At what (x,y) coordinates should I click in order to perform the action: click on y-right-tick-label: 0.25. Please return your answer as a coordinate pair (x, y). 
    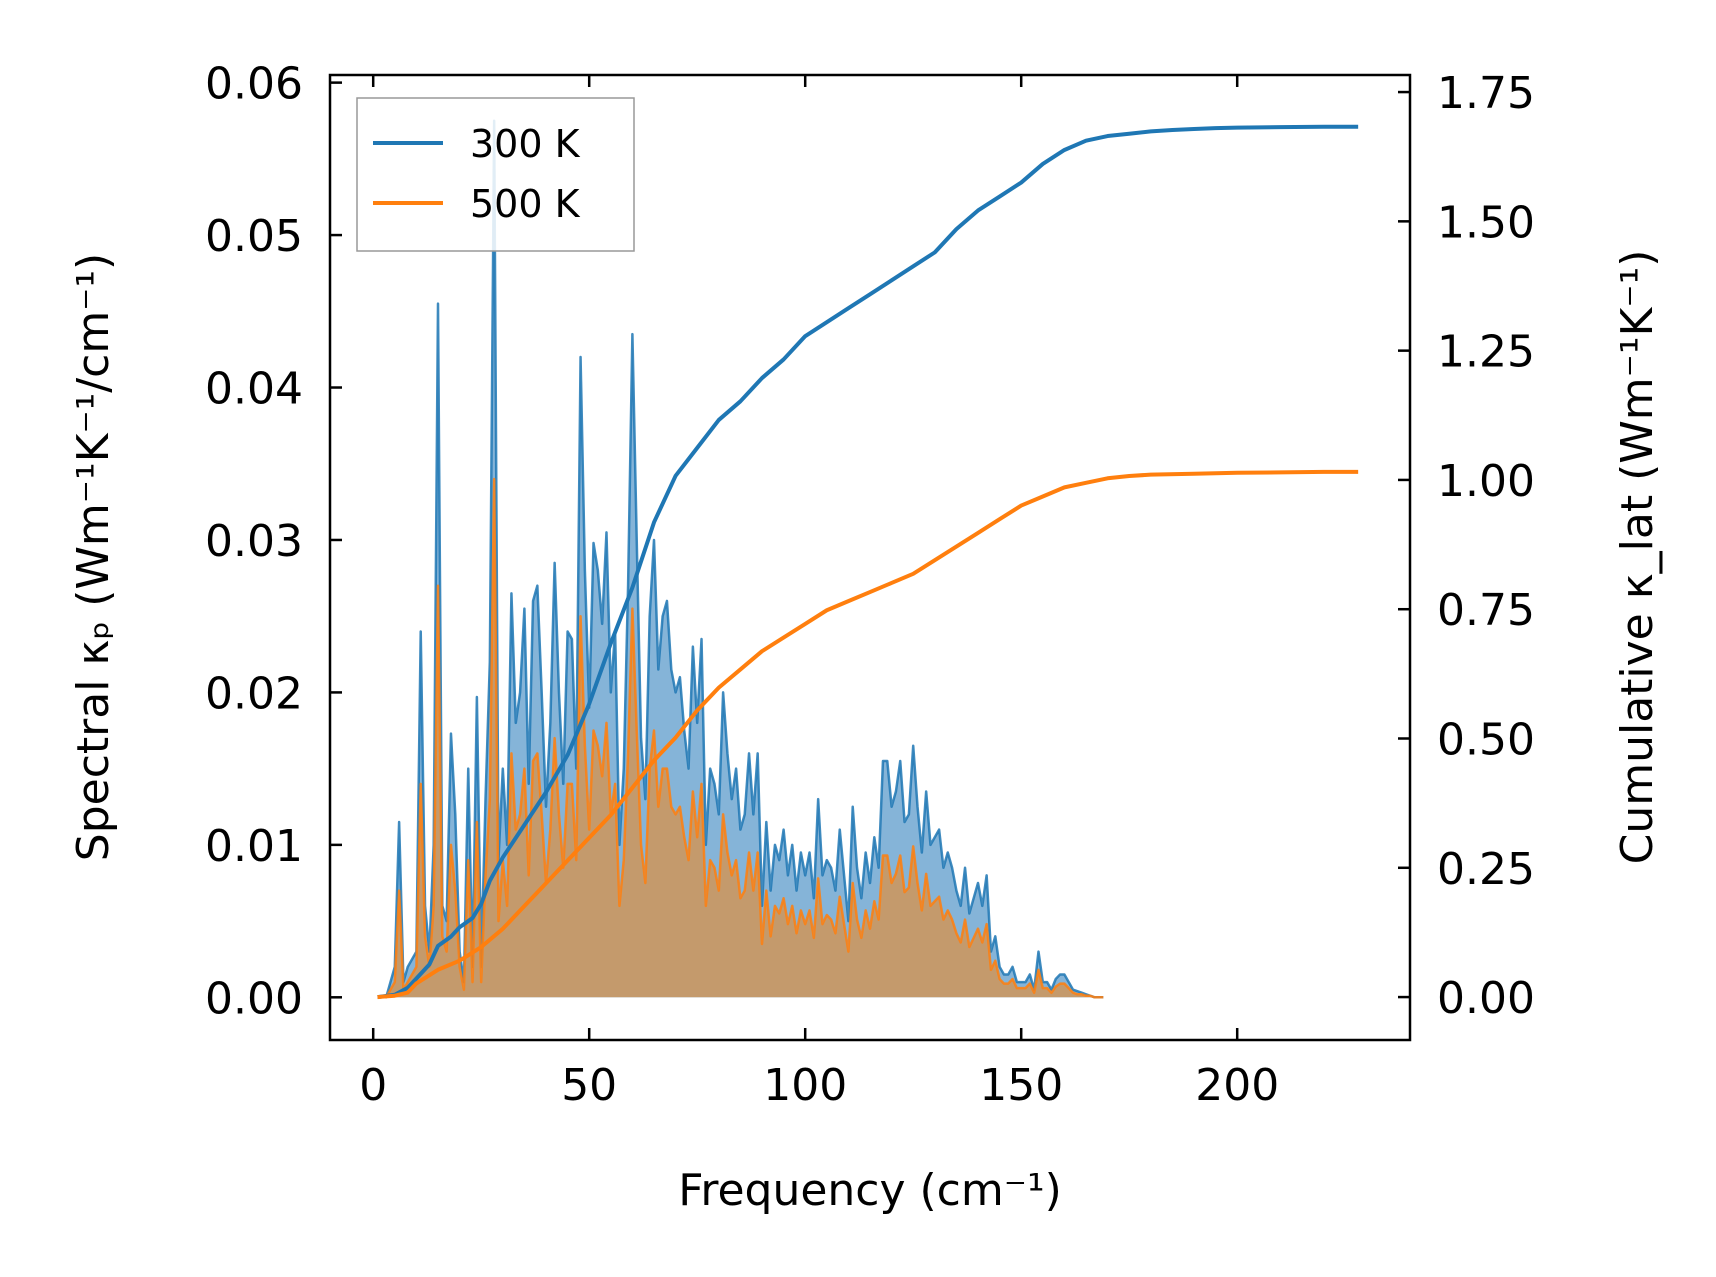
    Looking at the image, I should click on (1486, 869).